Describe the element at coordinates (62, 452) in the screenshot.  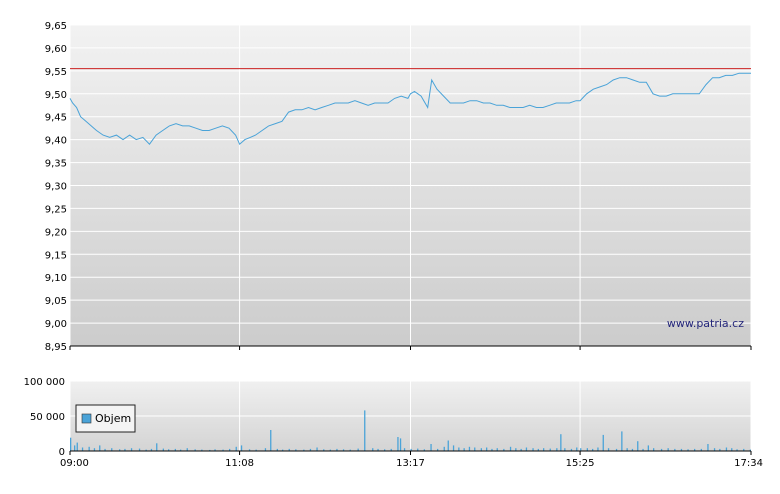
I see `volume-y-tick-label: 0` at that location.